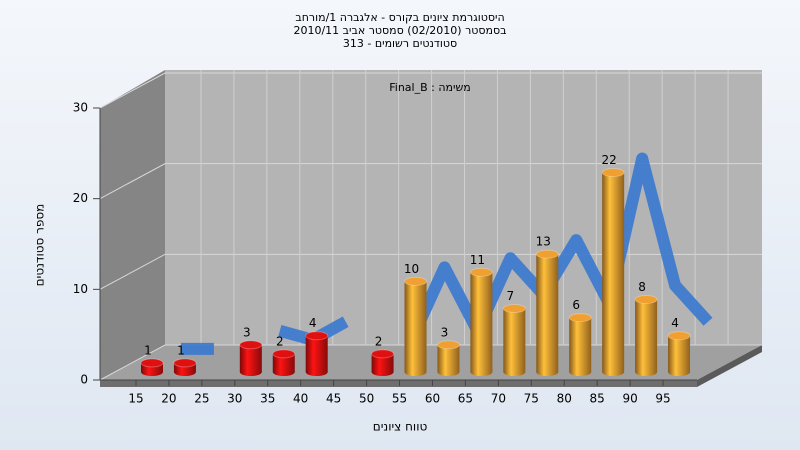 Image resolution: width=800 pixels, height=450 pixels. Describe the element at coordinates (465, 399) in the screenshot. I see `x-tick-label: 65` at that location.